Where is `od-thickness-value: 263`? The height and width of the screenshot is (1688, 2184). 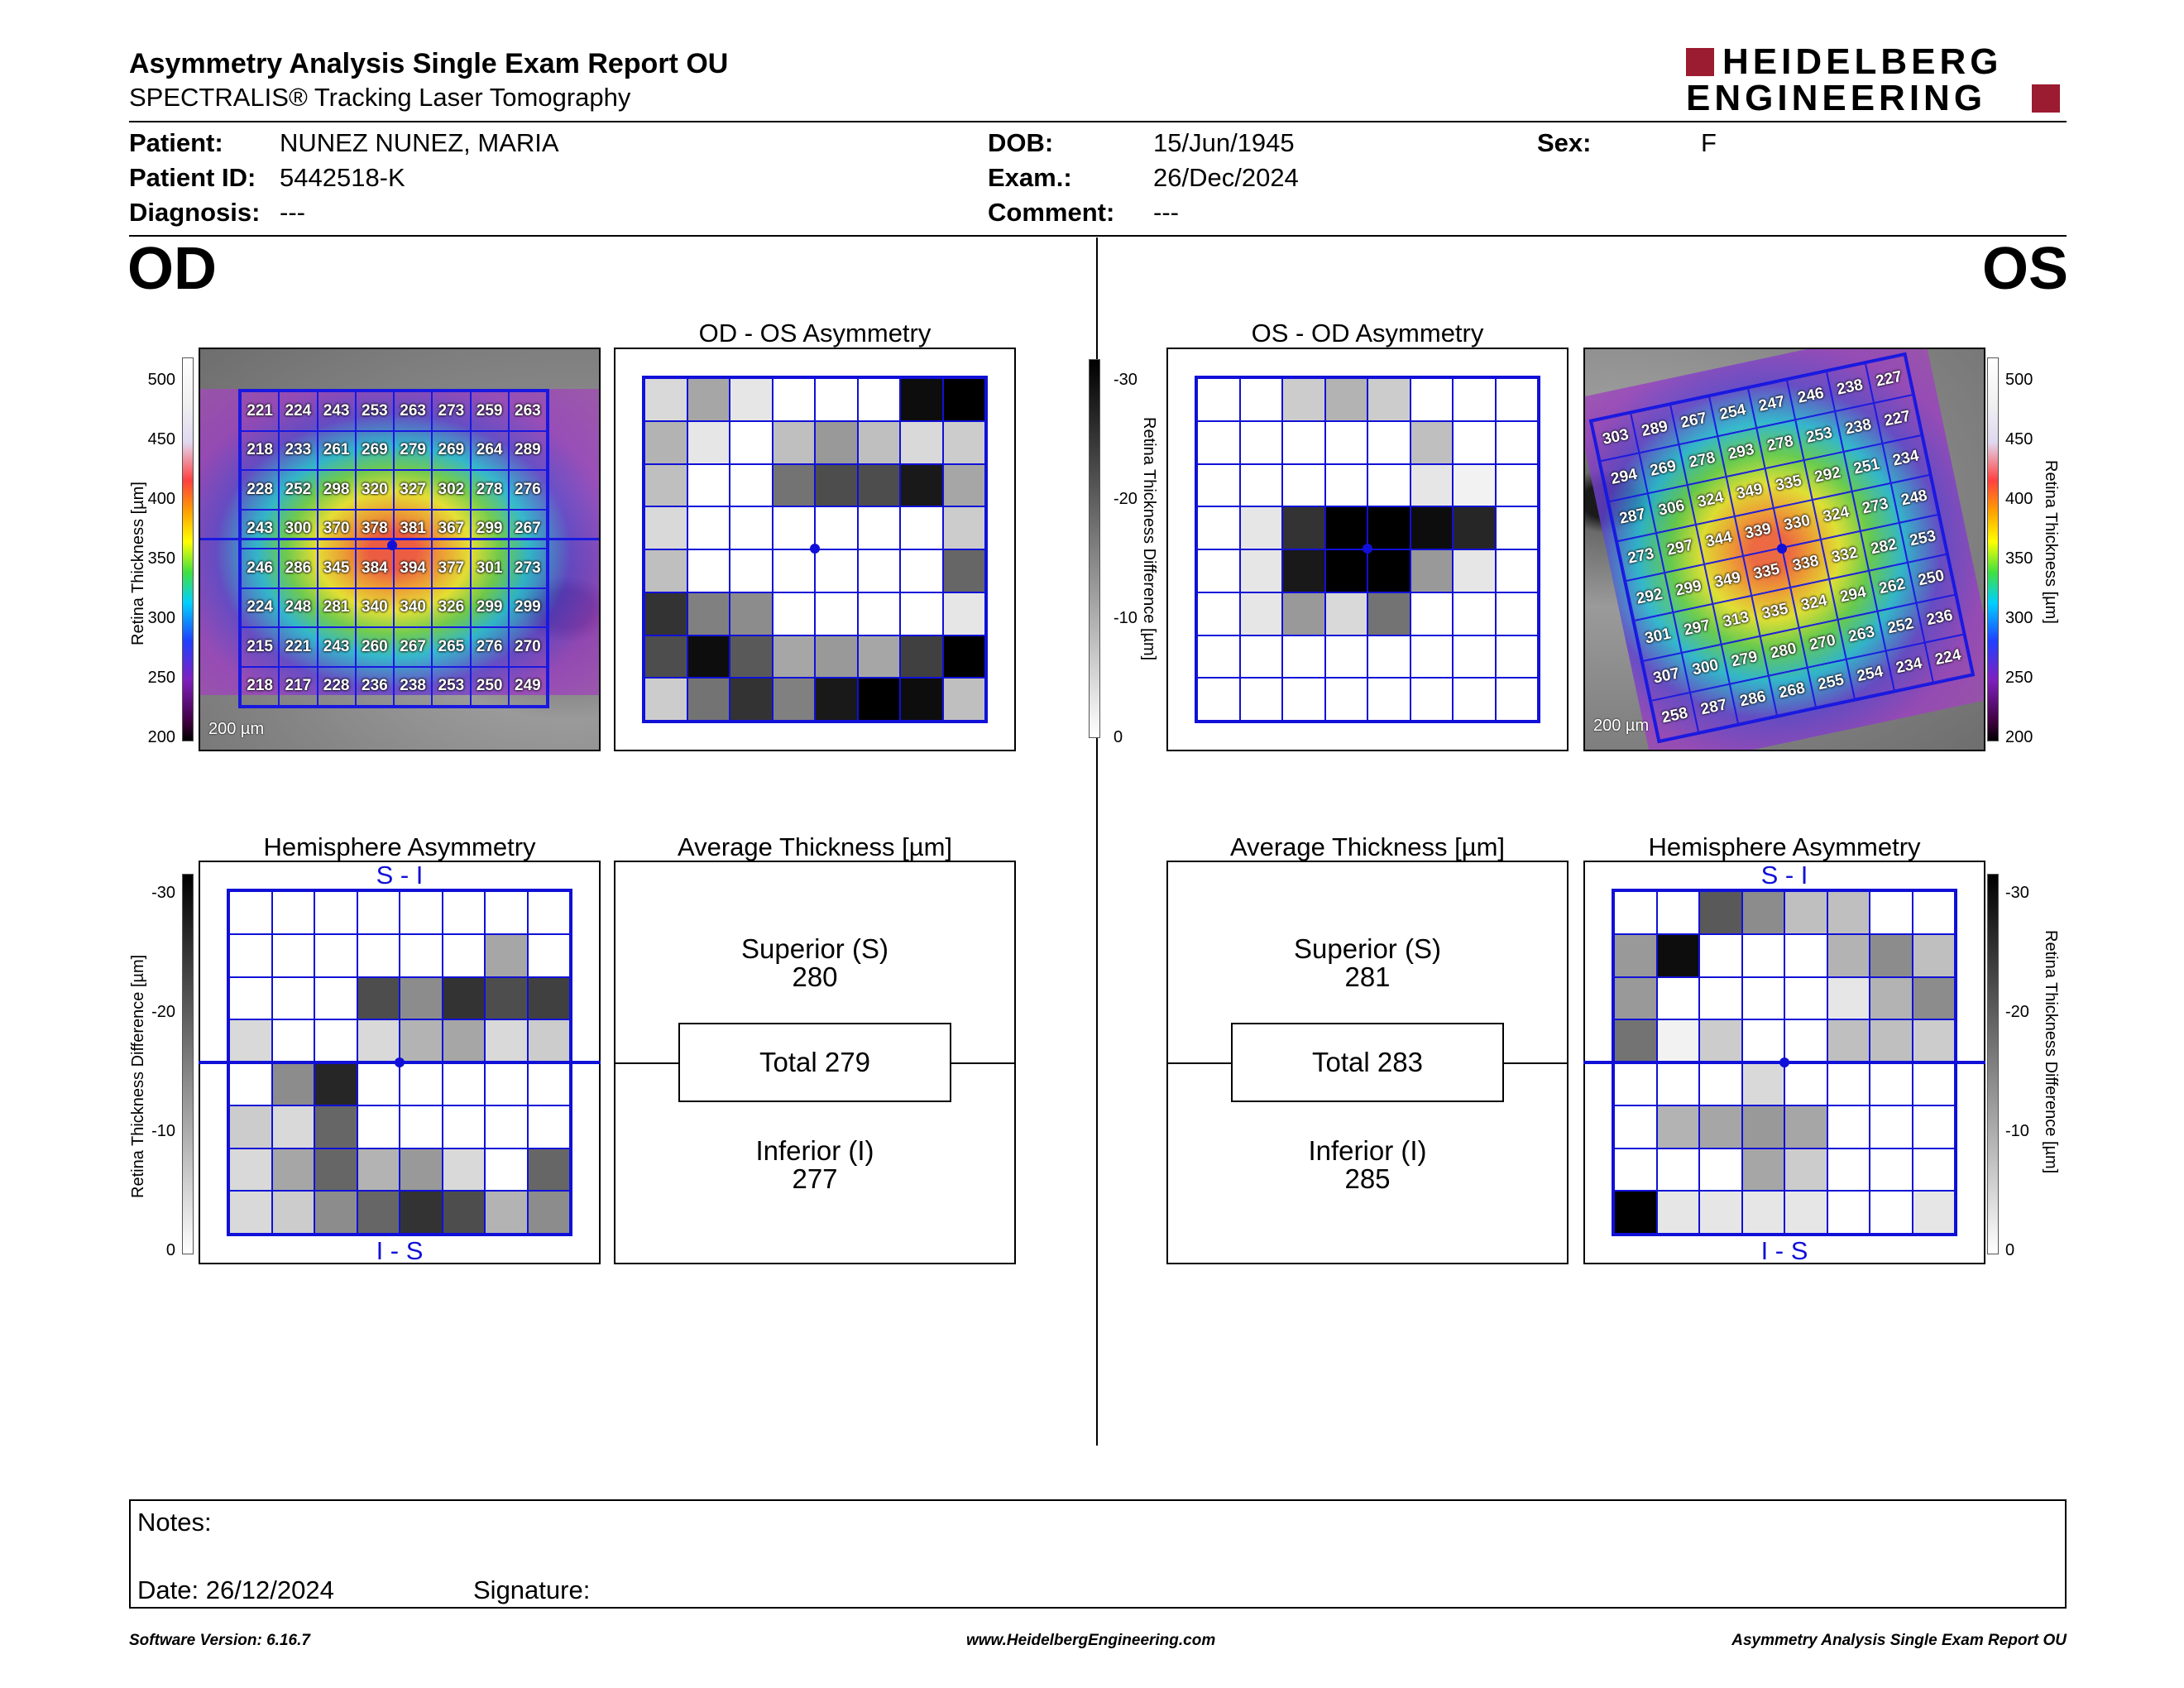
od-thickness-value: 263 is located at coordinates (413, 411).